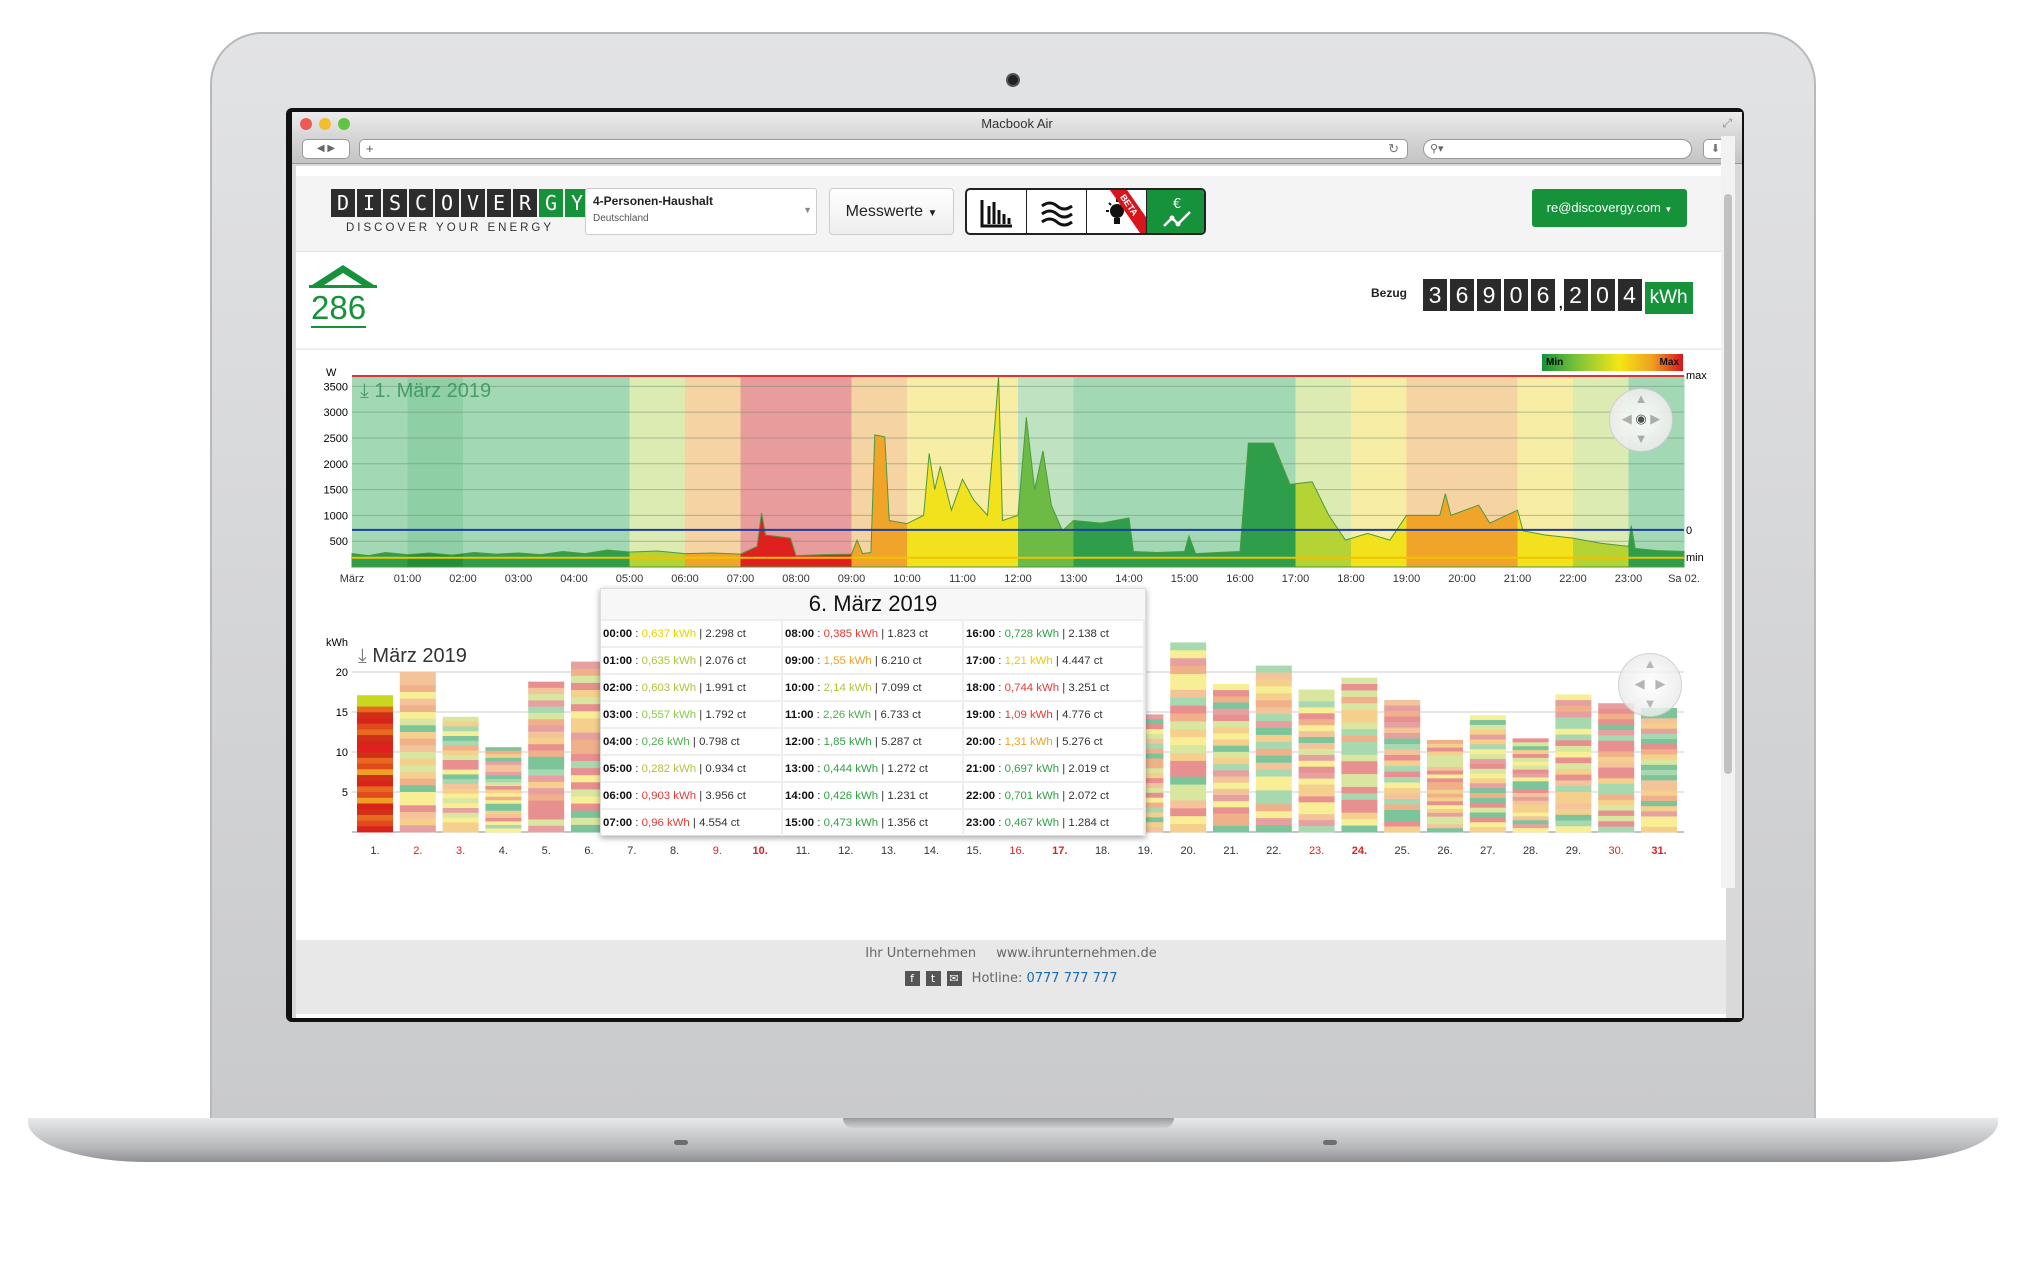 This screenshot has height=1274, width=2024. I want to click on logo-letter: C, so click(421, 203).